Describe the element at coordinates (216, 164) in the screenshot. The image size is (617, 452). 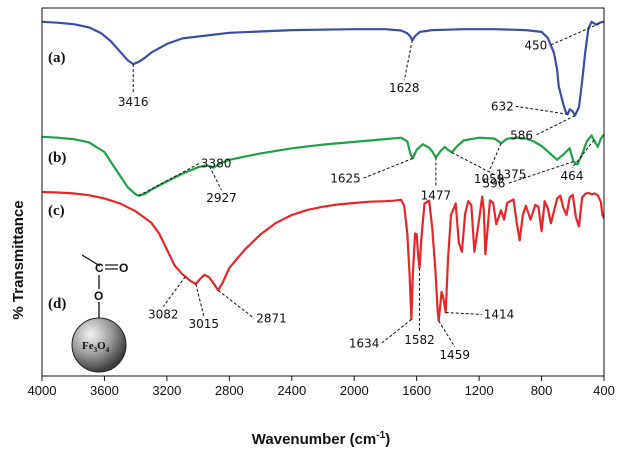
I see `peak-label-3380: 3380` at that location.